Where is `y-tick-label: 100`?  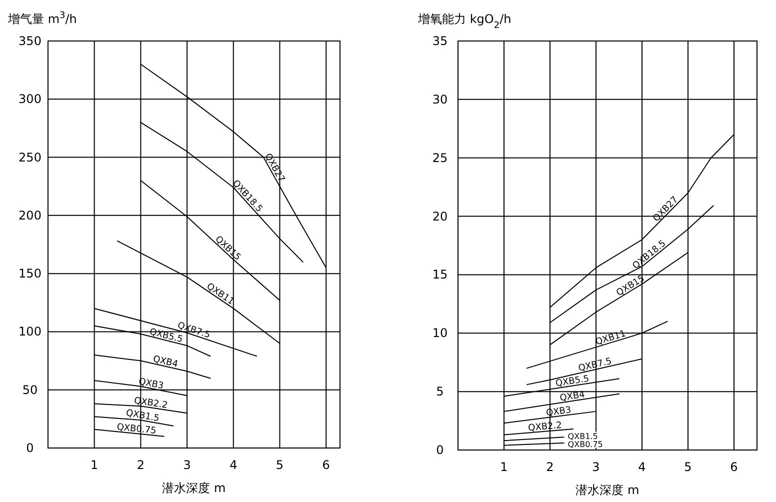
y-tick-label: 100 is located at coordinates (30, 331).